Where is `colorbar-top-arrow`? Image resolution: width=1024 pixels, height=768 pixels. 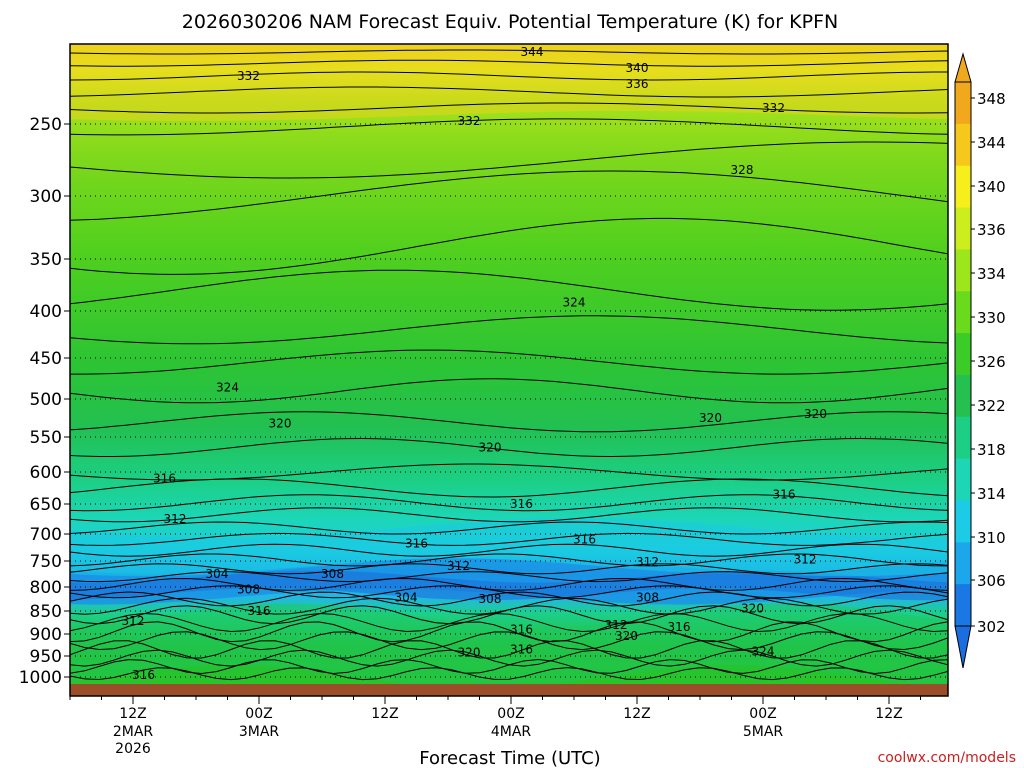
colorbar-top-arrow is located at coordinates (963, 67).